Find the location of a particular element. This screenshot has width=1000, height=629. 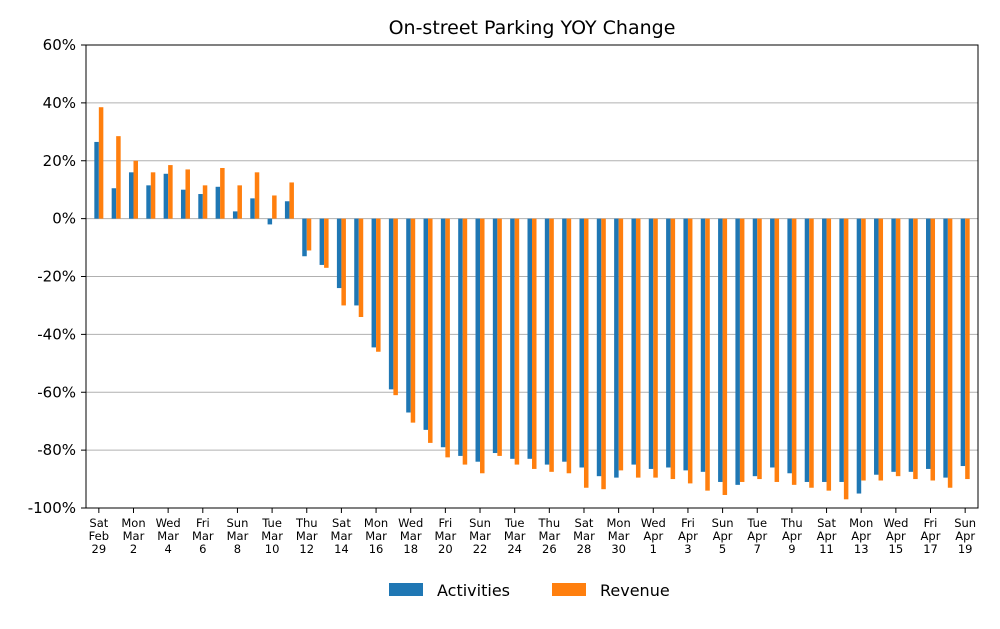

x-tick-label-line: 11 is located at coordinates (826, 549).